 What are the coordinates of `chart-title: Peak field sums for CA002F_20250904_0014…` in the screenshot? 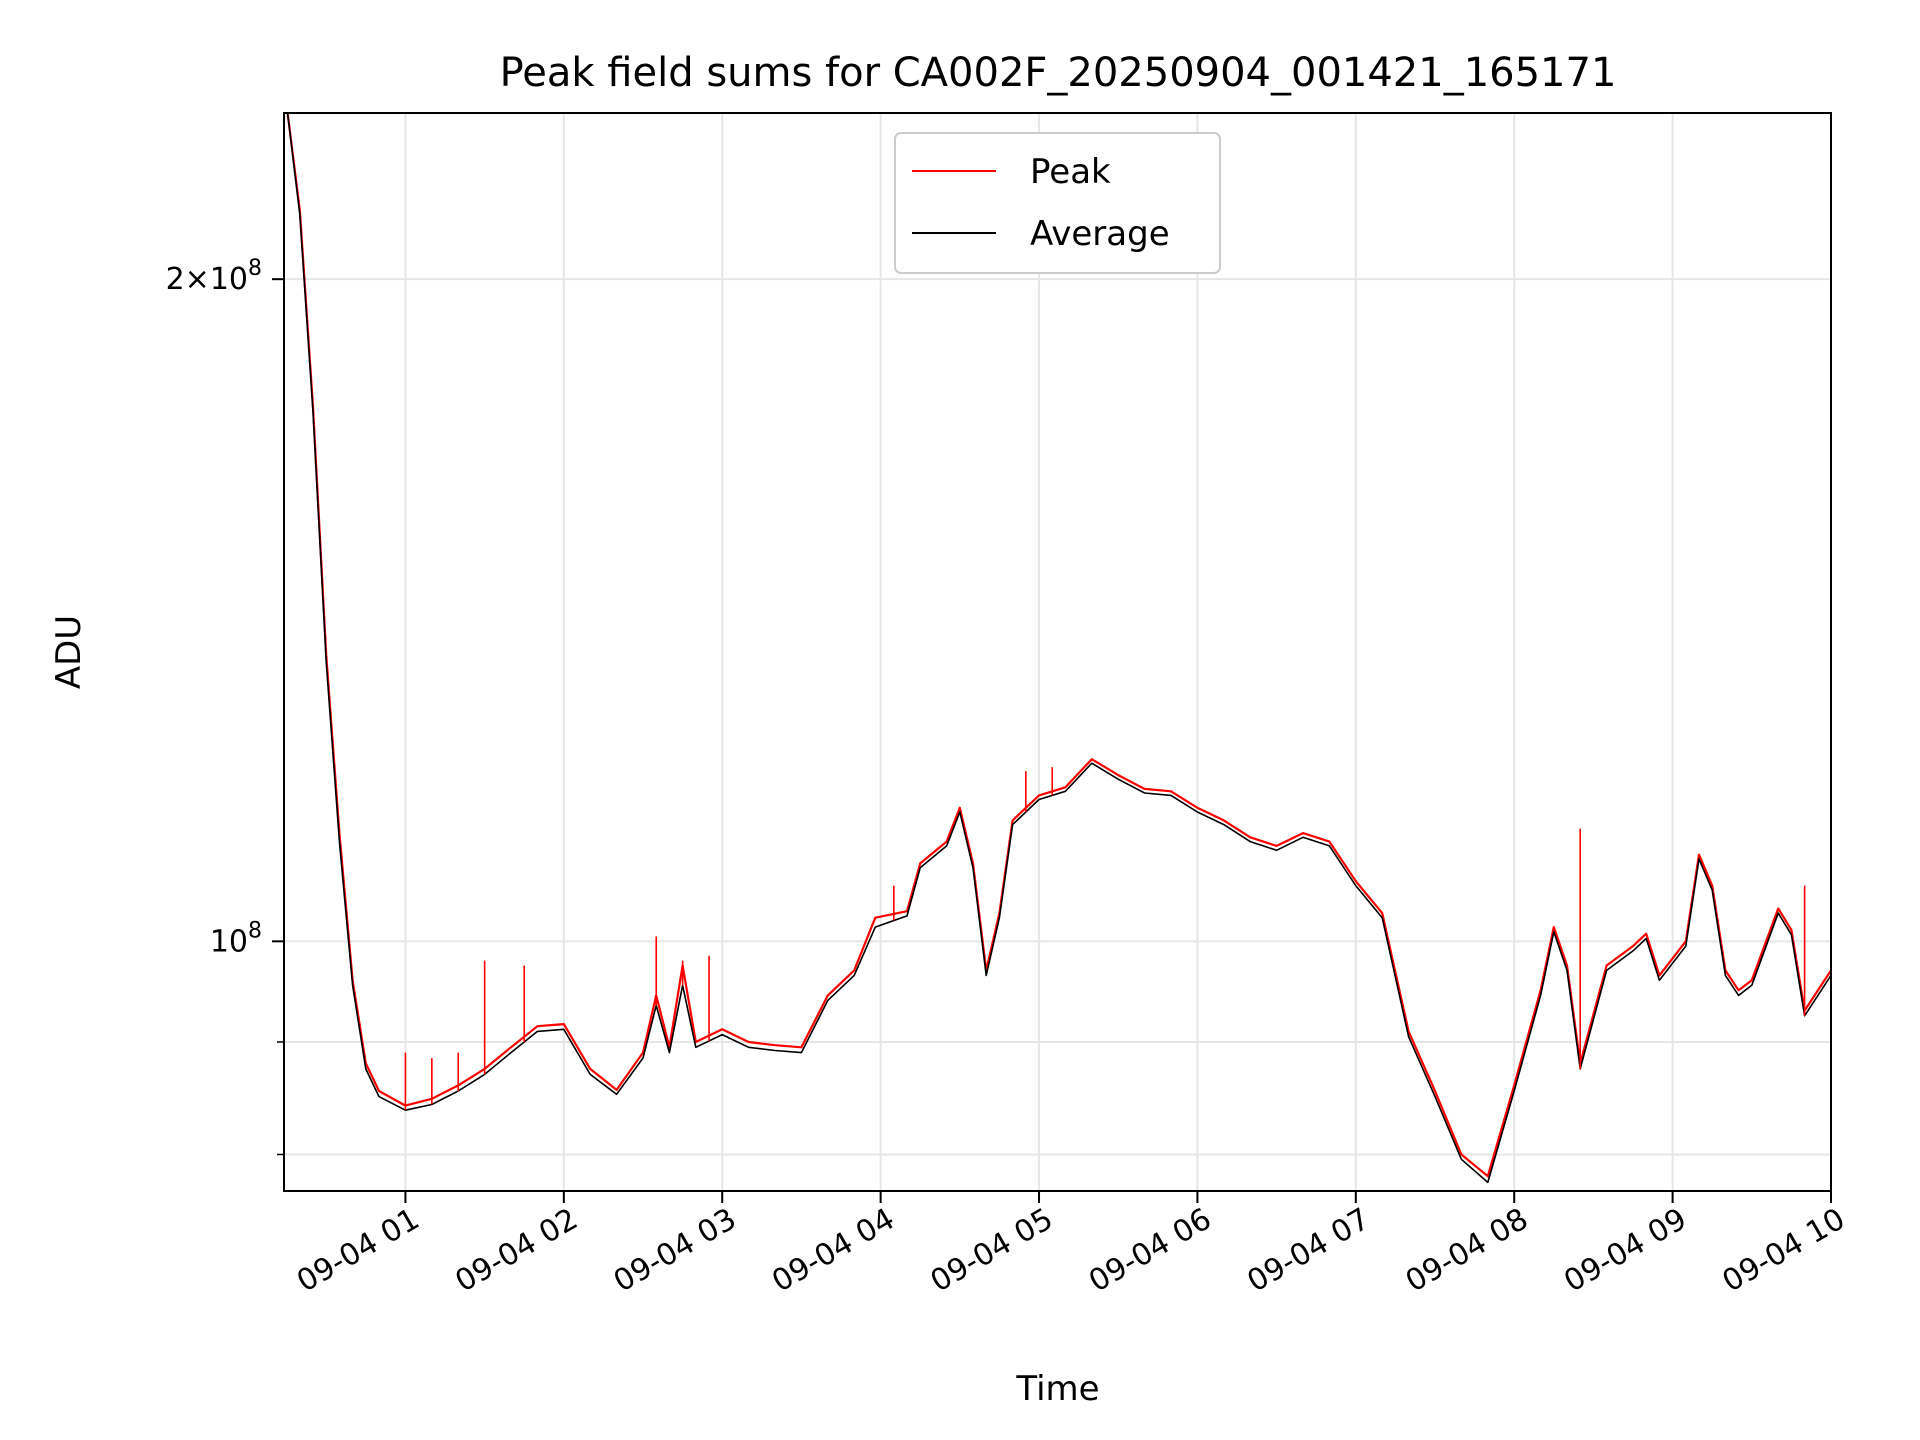 It's located at (1058, 73).